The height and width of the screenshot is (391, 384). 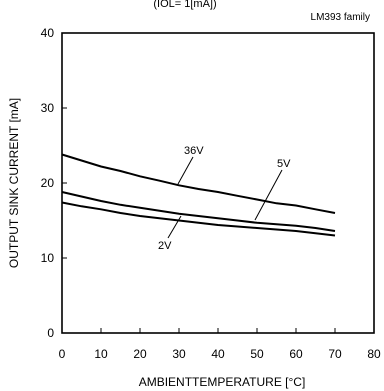 What do you see at coordinates (374, 354) in the screenshot?
I see `x-tick-label: 80` at bounding box center [374, 354].